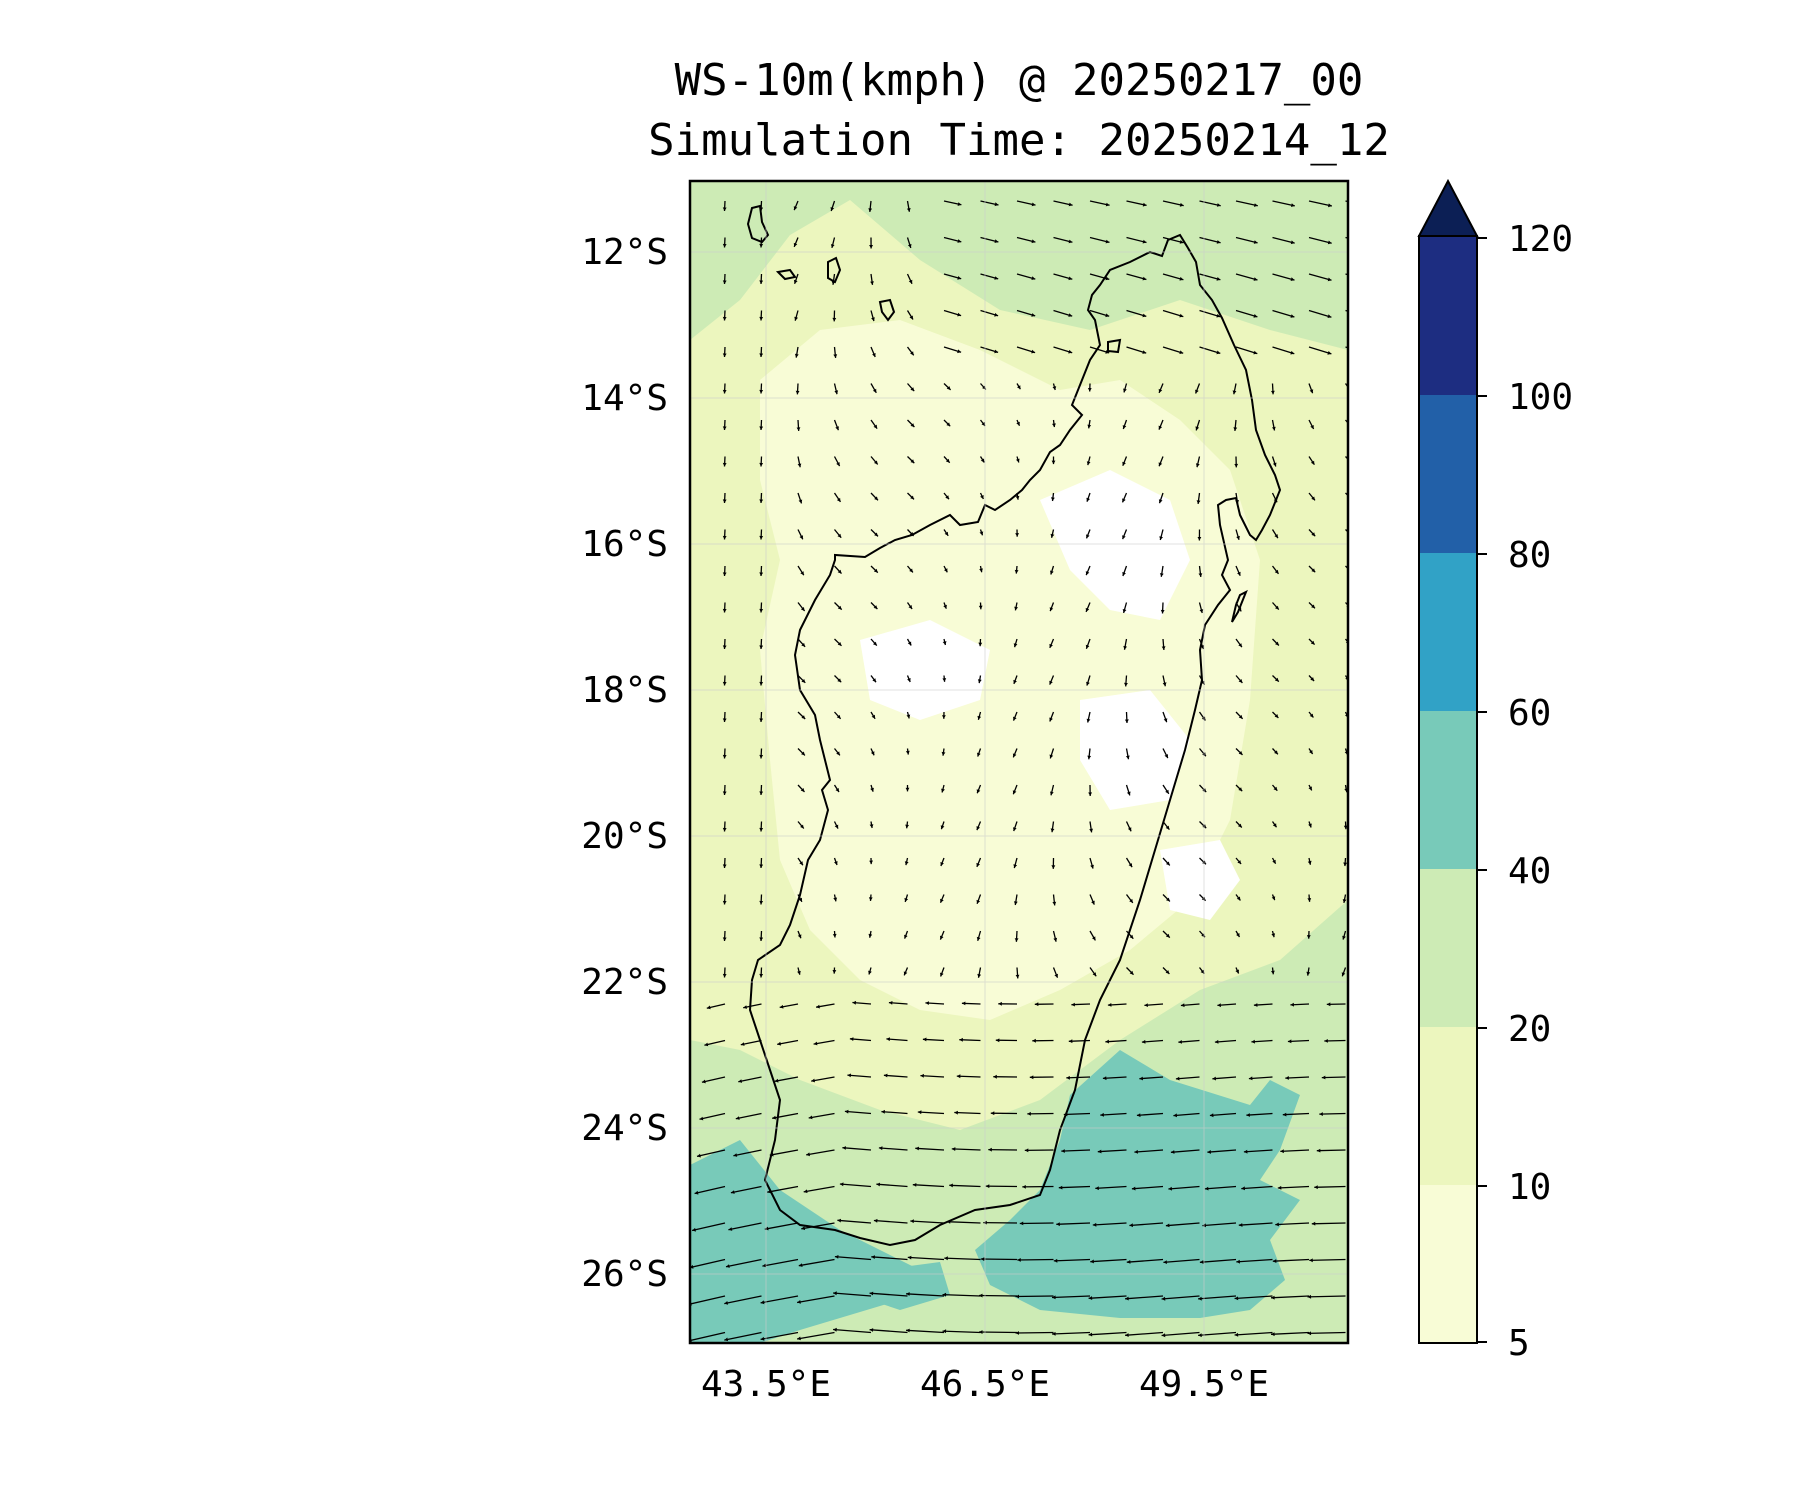 The image size is (1800, 1500). I want to click on island-nosy-be, so click(1114, 346).